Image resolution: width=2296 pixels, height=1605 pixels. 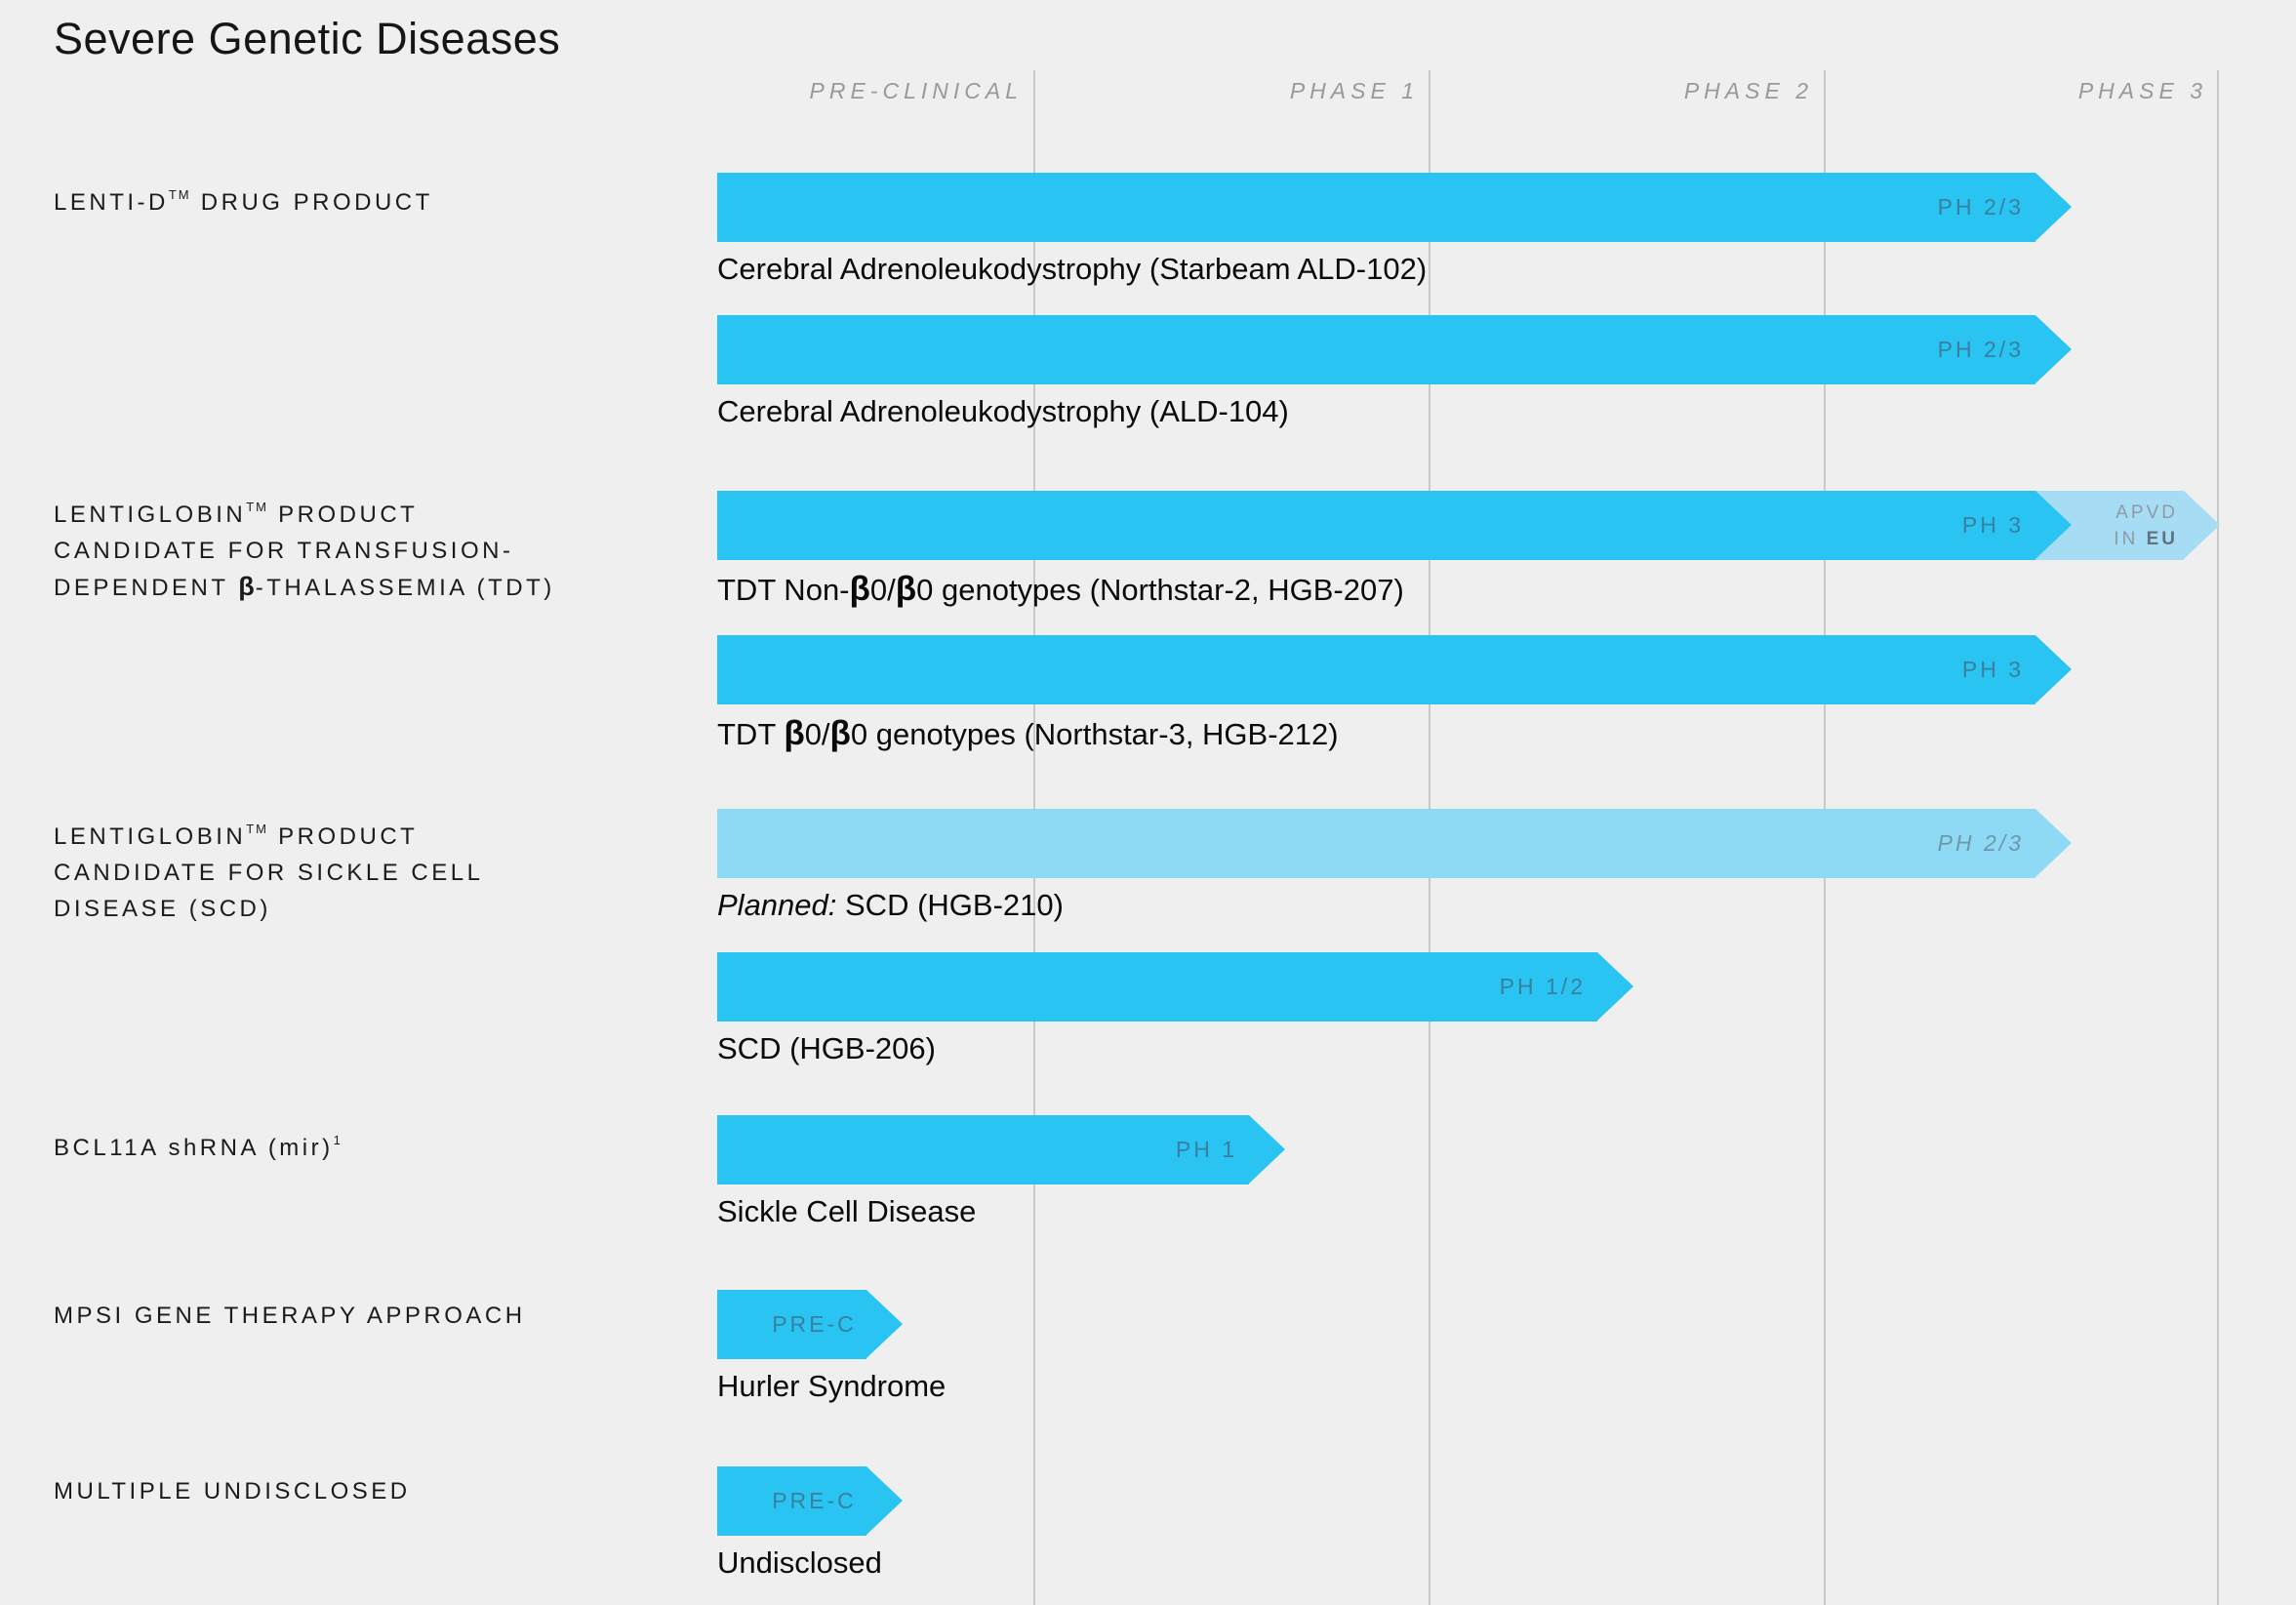 I want to click on phase-badge: PH 1, so click(x=1206, y=1149).